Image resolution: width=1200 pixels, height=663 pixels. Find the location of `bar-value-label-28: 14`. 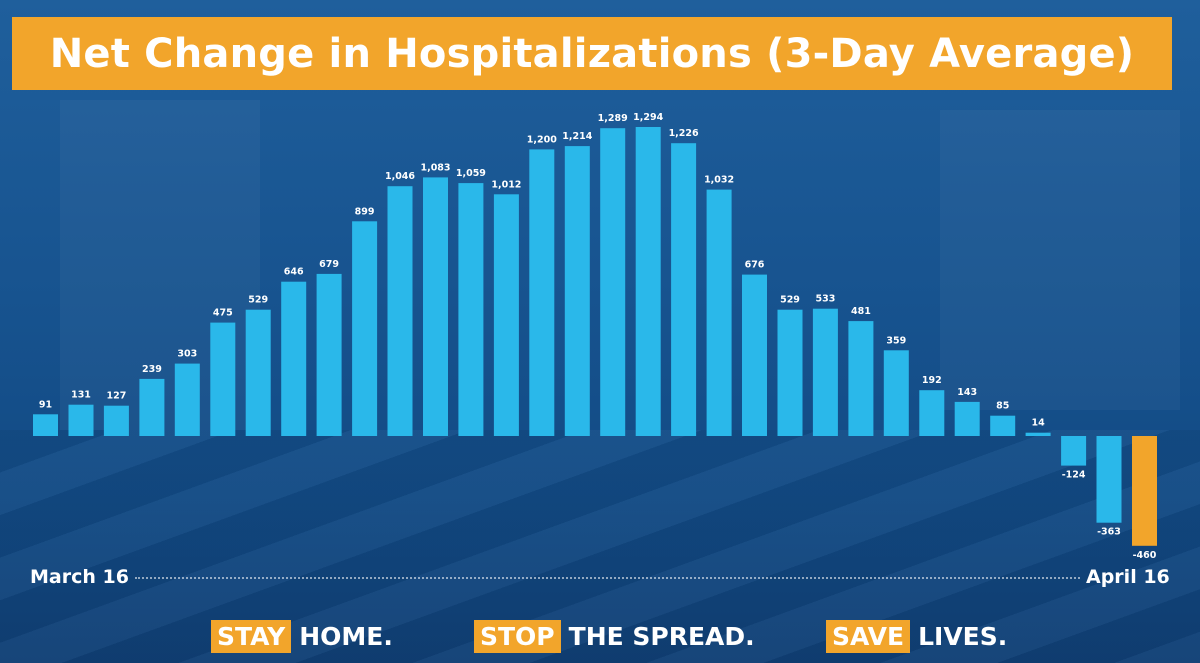

bar-value-label-28: 14 is located at coordinates (1038, 423).